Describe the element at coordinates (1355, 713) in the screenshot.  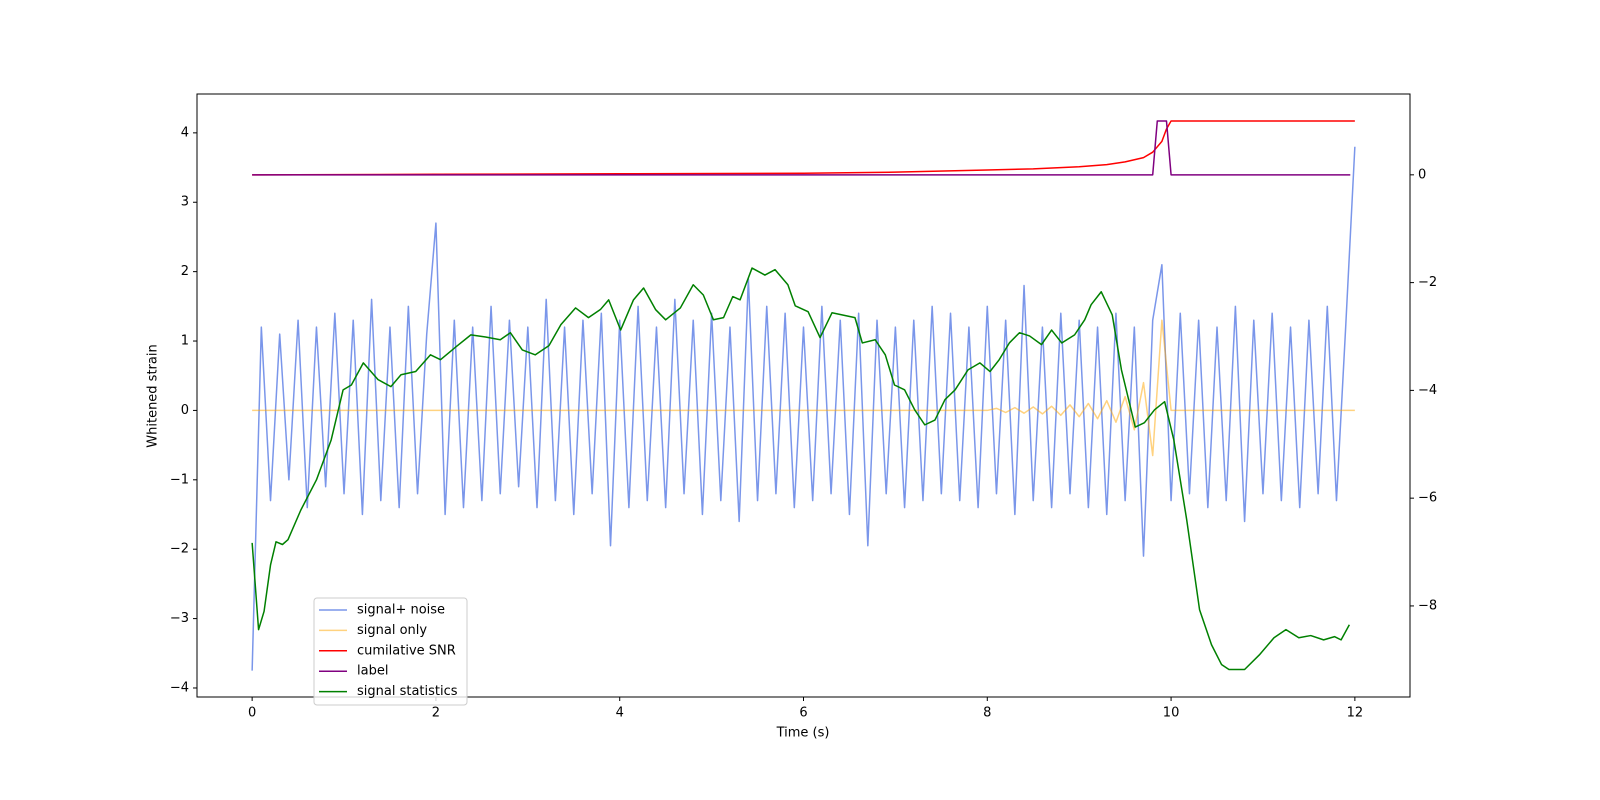
I see `x-tick-label: 12` at that location.